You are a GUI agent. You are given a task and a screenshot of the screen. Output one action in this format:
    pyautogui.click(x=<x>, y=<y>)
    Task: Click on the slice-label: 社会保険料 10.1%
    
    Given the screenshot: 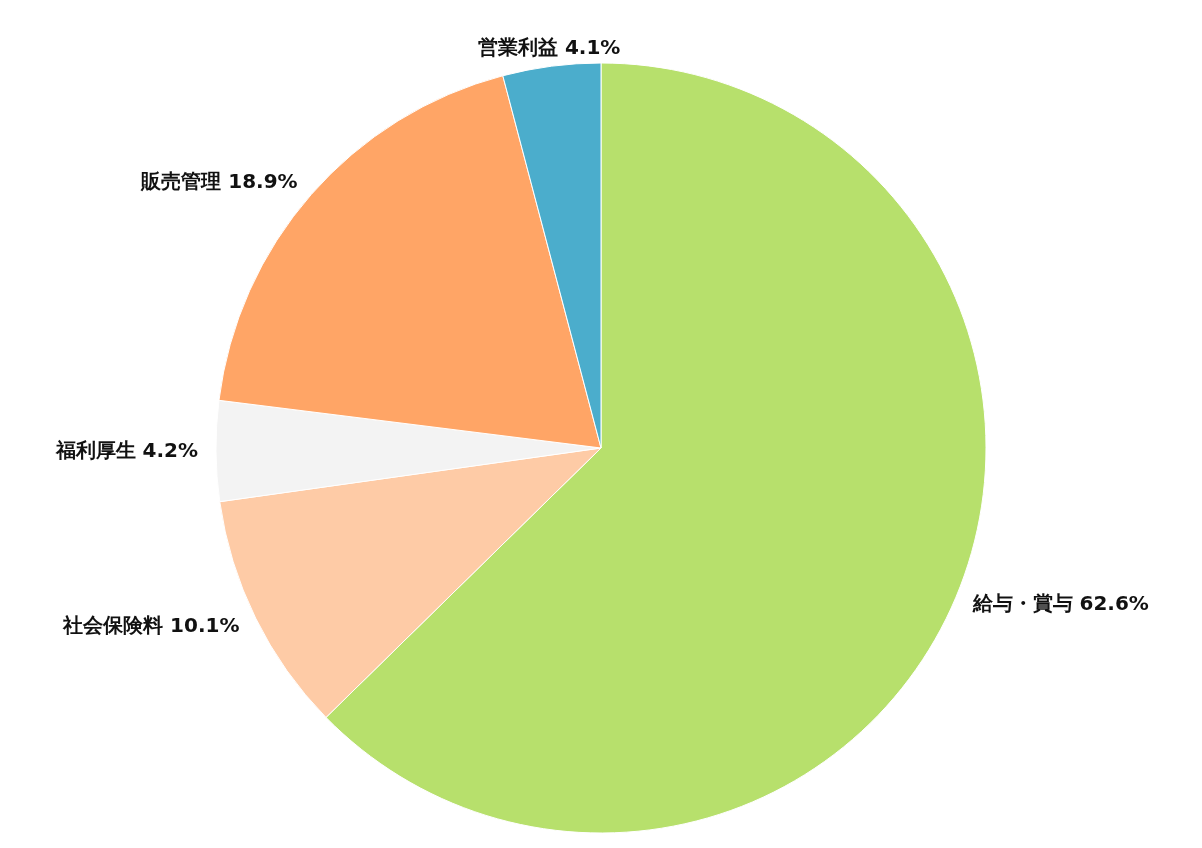 What is the action you would take?
    pyautogui.click(x=151, y=624)
    